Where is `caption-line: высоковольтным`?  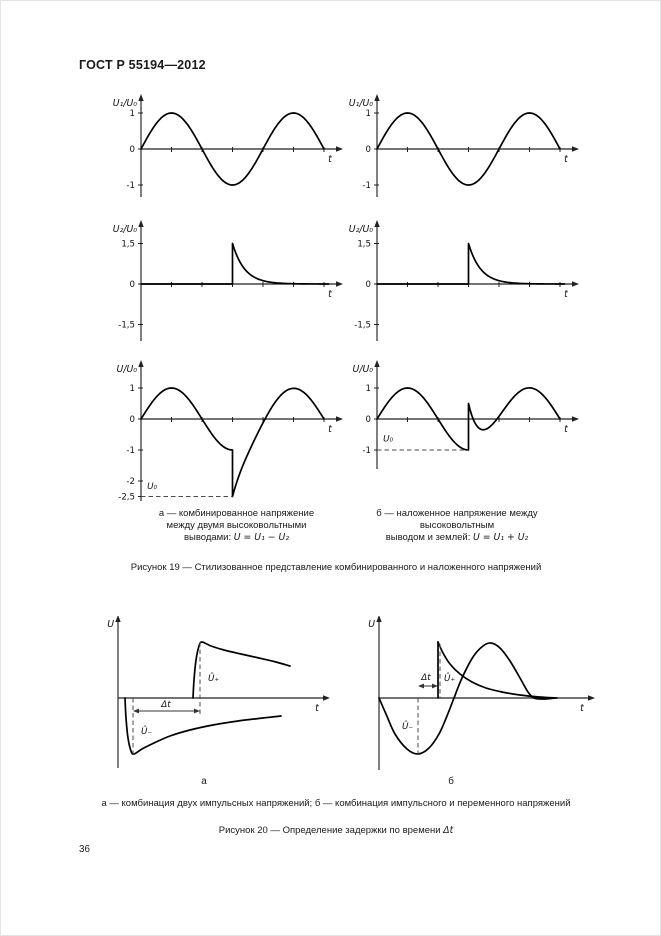
caption-line: высоковольтным is located at coordinates (457, 525).